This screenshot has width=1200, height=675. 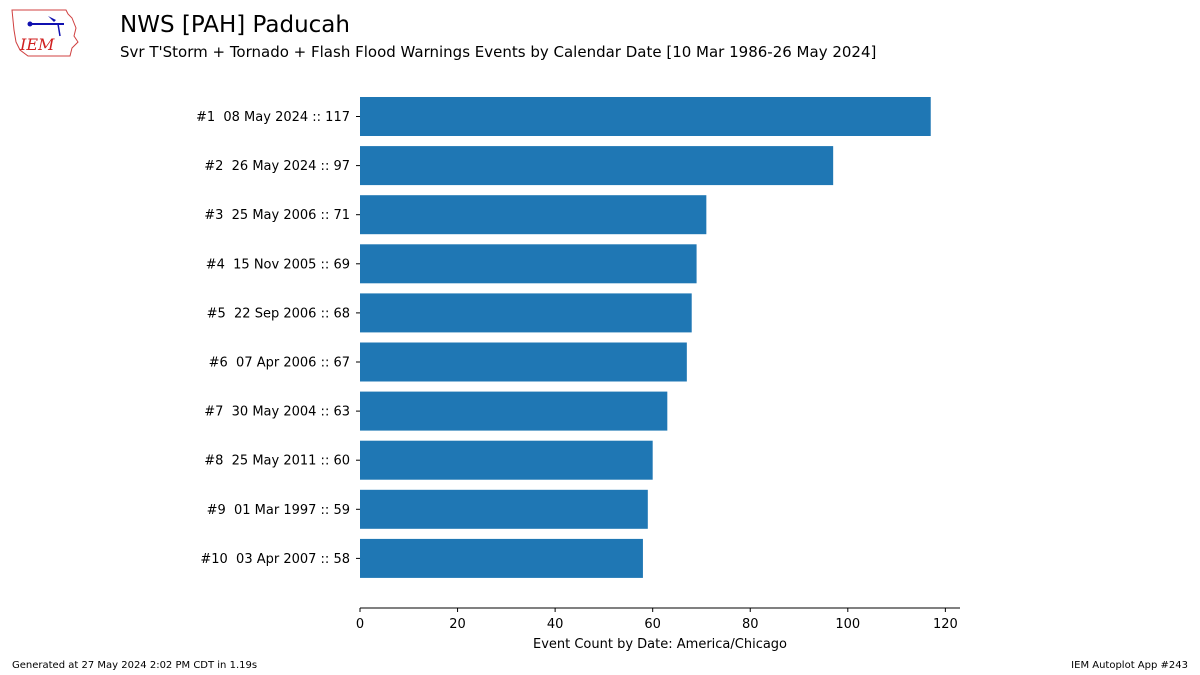 What do you see at coordinates (847, 624) in the screenshot?
I see `x-tick-label: 100` at bounding box center [847, 624].